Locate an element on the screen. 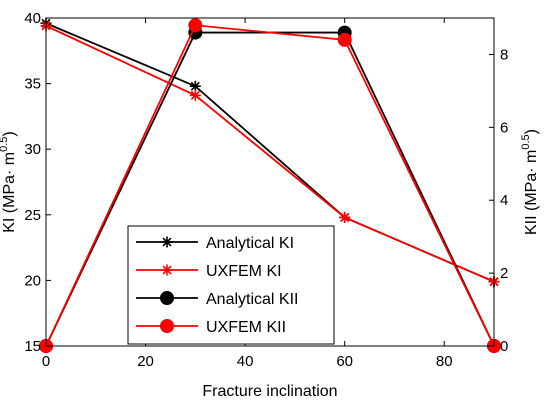 Image resolution: width=550 pixels, height=410 pixels. y-left-axis-label: KI (MPa· m0.5) is located at coordinates (9, 182).